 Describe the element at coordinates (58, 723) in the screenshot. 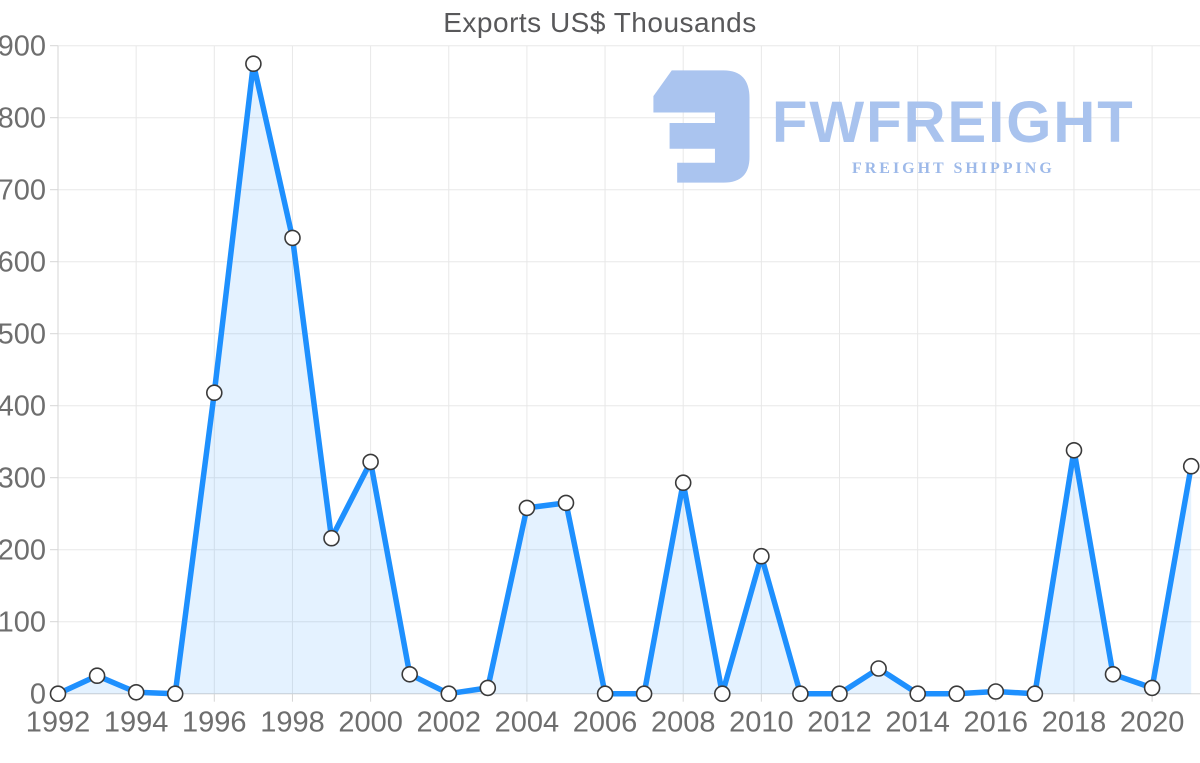

I see `x-axis-label: 1992` at that location.